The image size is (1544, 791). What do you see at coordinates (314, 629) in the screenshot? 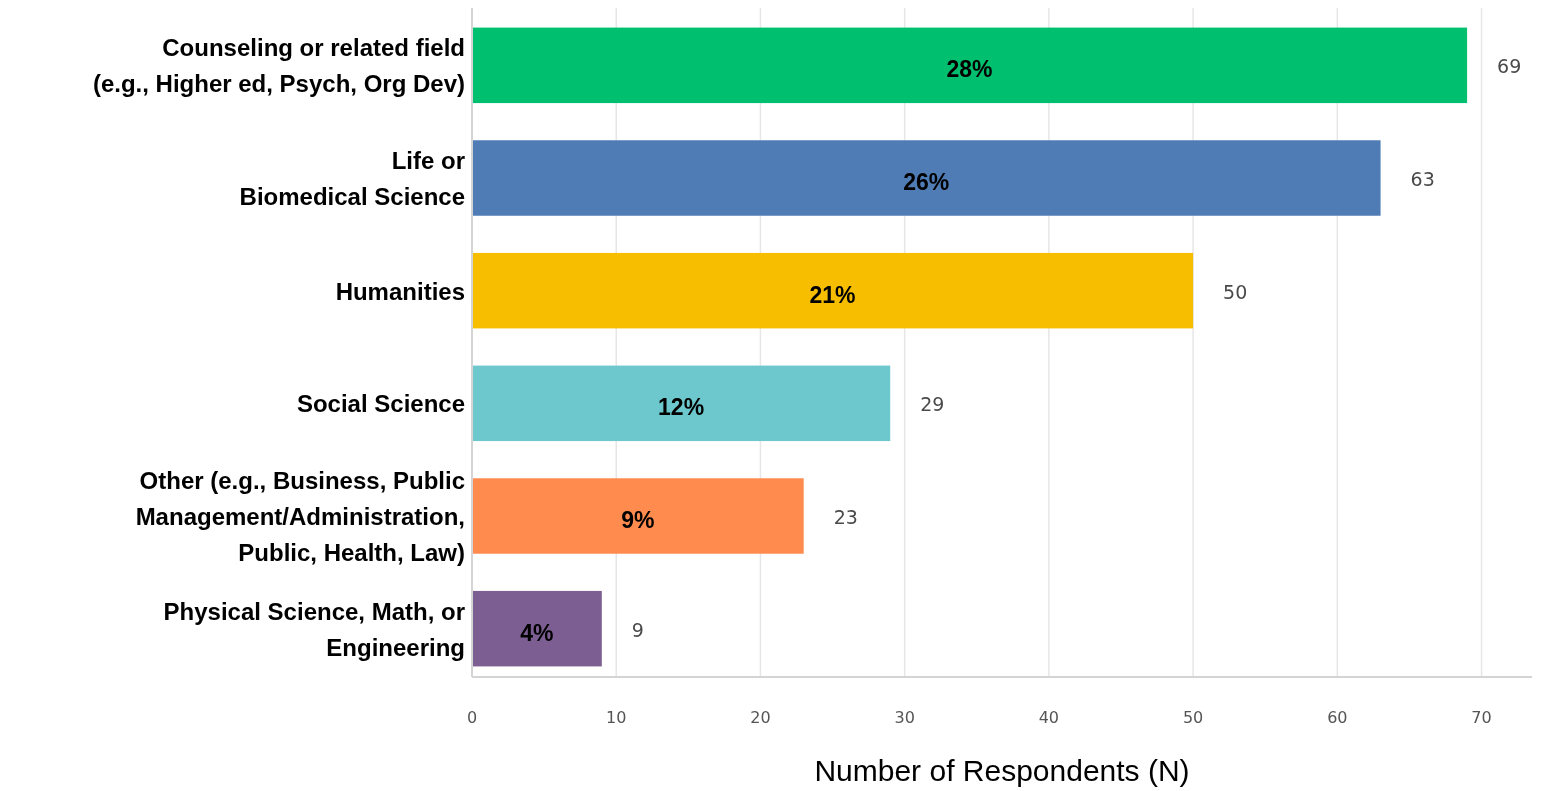
I see `y-tick-label: Physical Science, Math, or Engineering` at bounding box center [314, 629].